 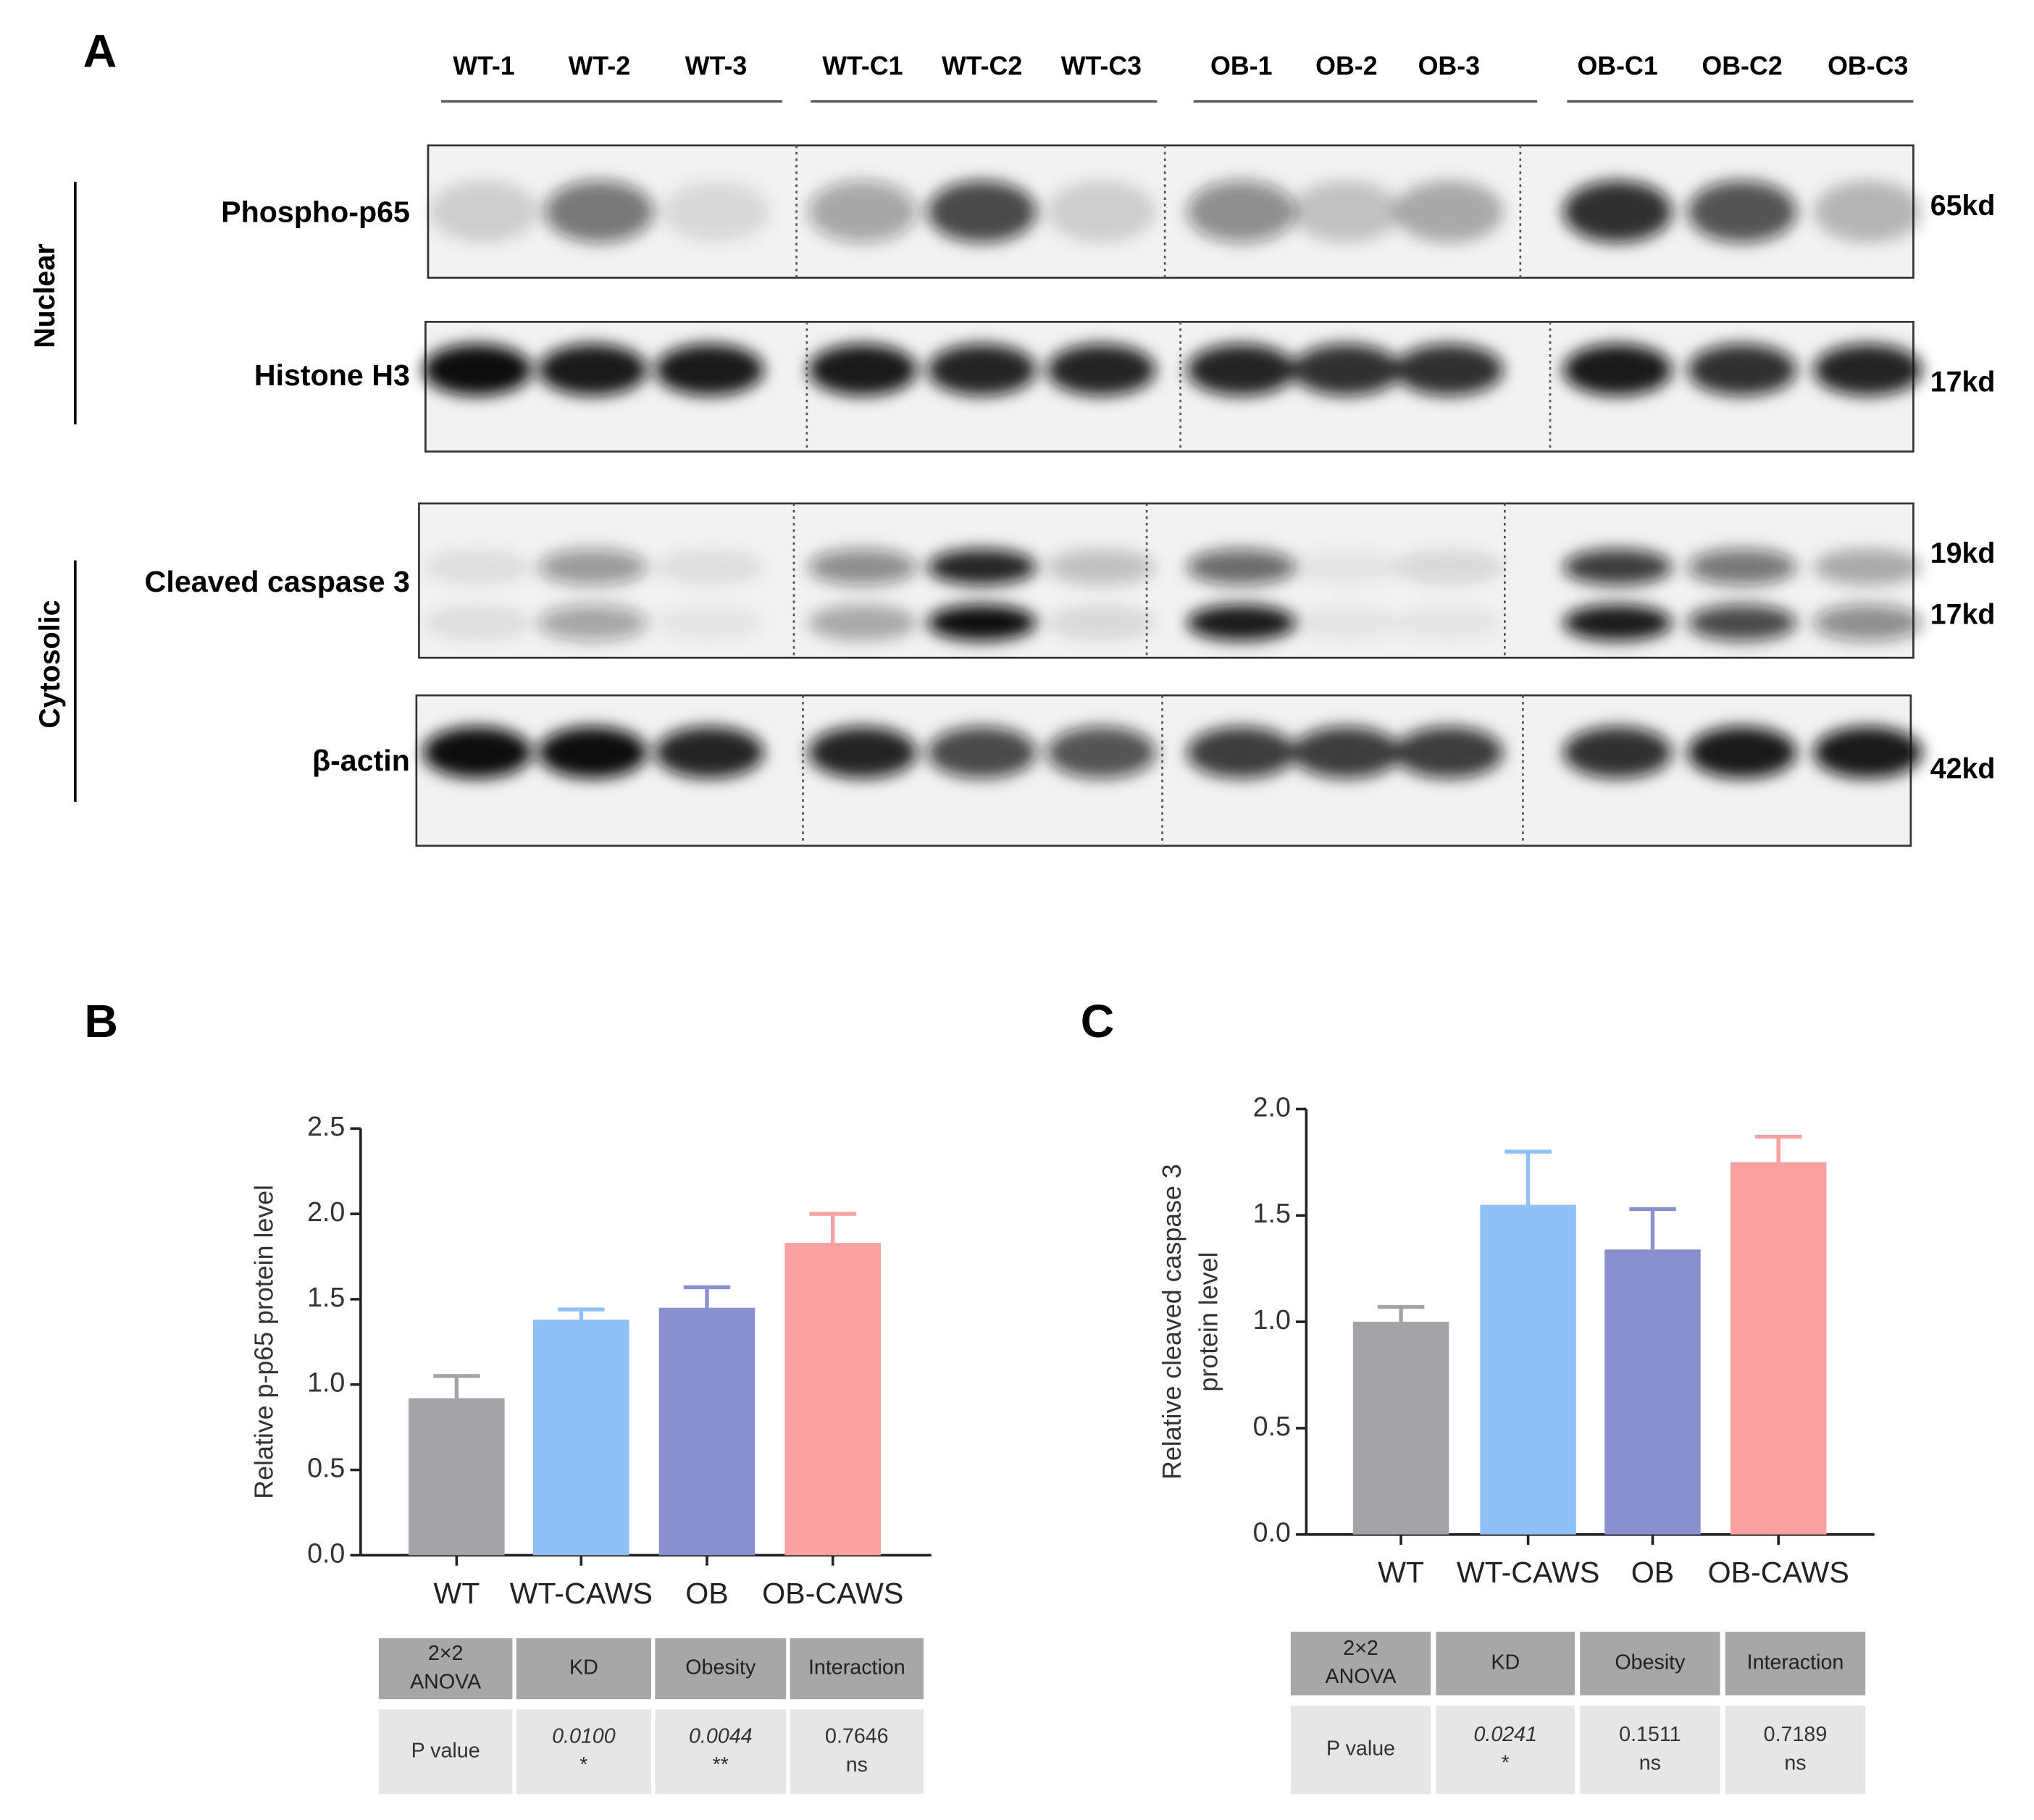 What do you see at coordinates (326, 1382) in the screenshot?
I see `y-tick-label: 1.0` at bounding box center [326, 1382].